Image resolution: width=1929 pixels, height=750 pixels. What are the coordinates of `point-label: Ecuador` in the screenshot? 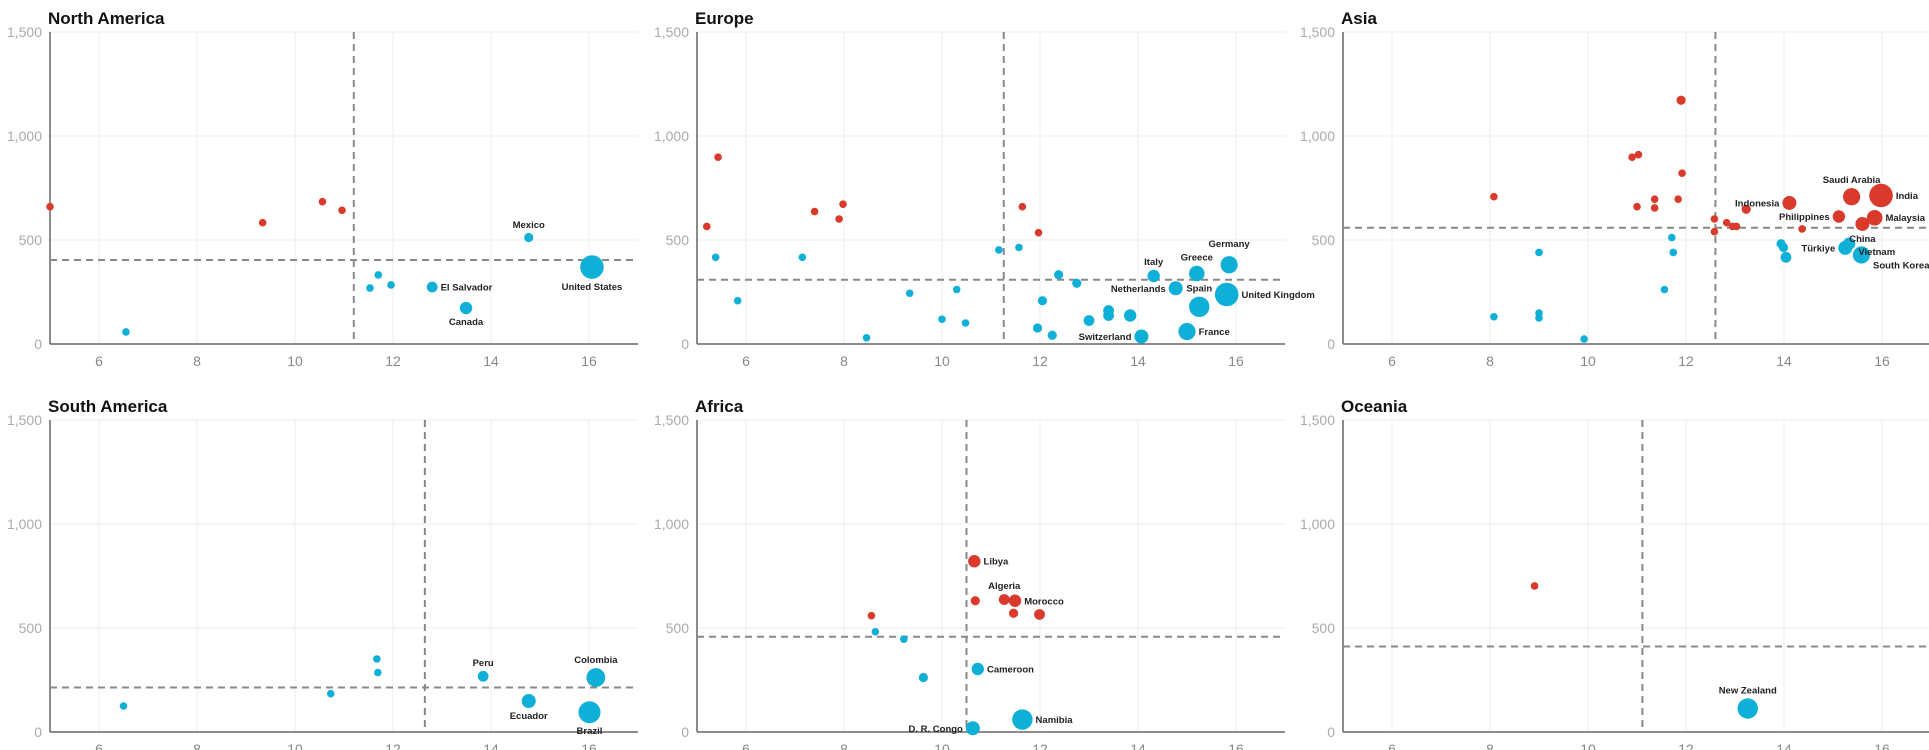 It's located at (529, 716).